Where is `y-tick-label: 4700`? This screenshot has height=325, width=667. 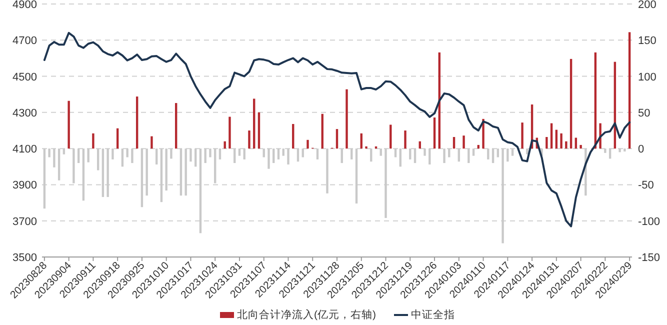 y-tick-label: 4700 is located at coordinates (24, 41).